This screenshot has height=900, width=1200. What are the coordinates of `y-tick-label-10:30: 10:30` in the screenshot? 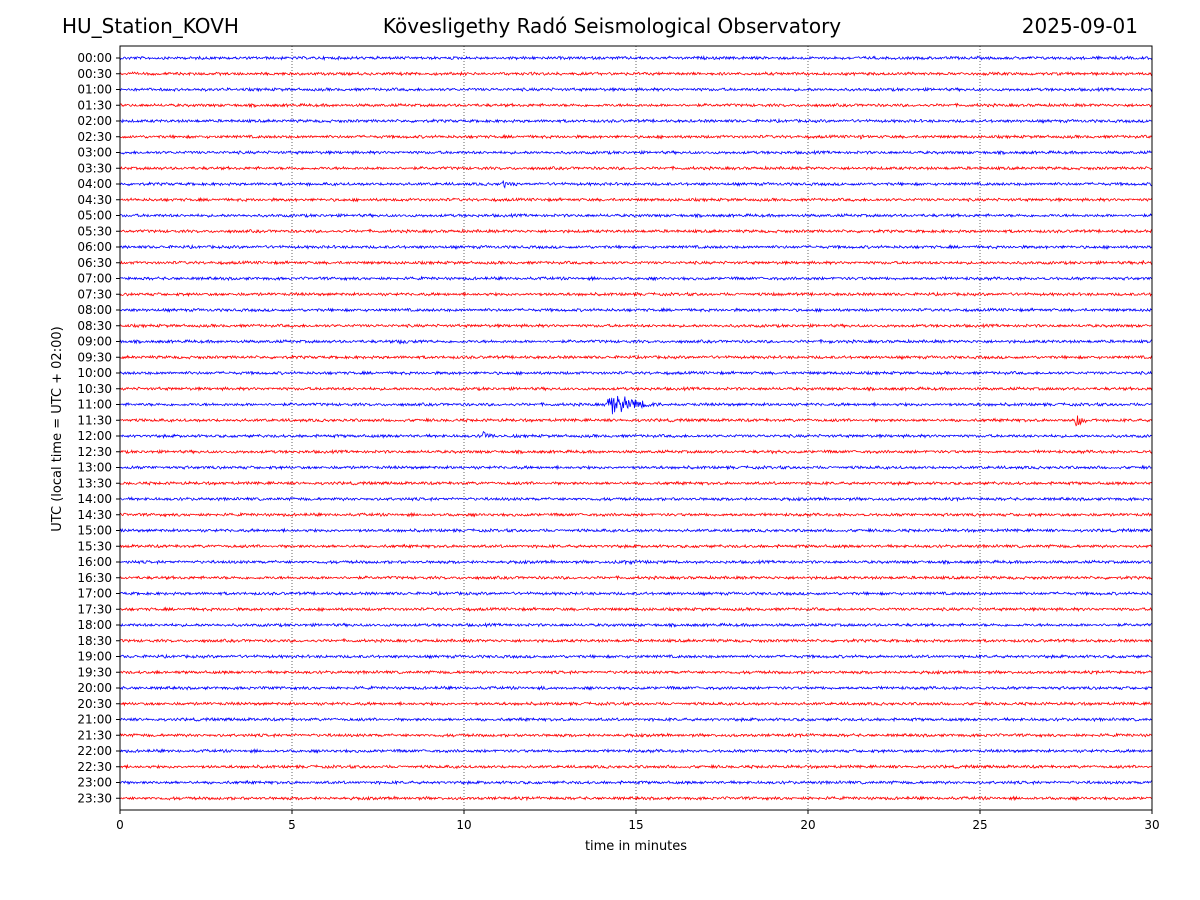 It's located at (94, 389).